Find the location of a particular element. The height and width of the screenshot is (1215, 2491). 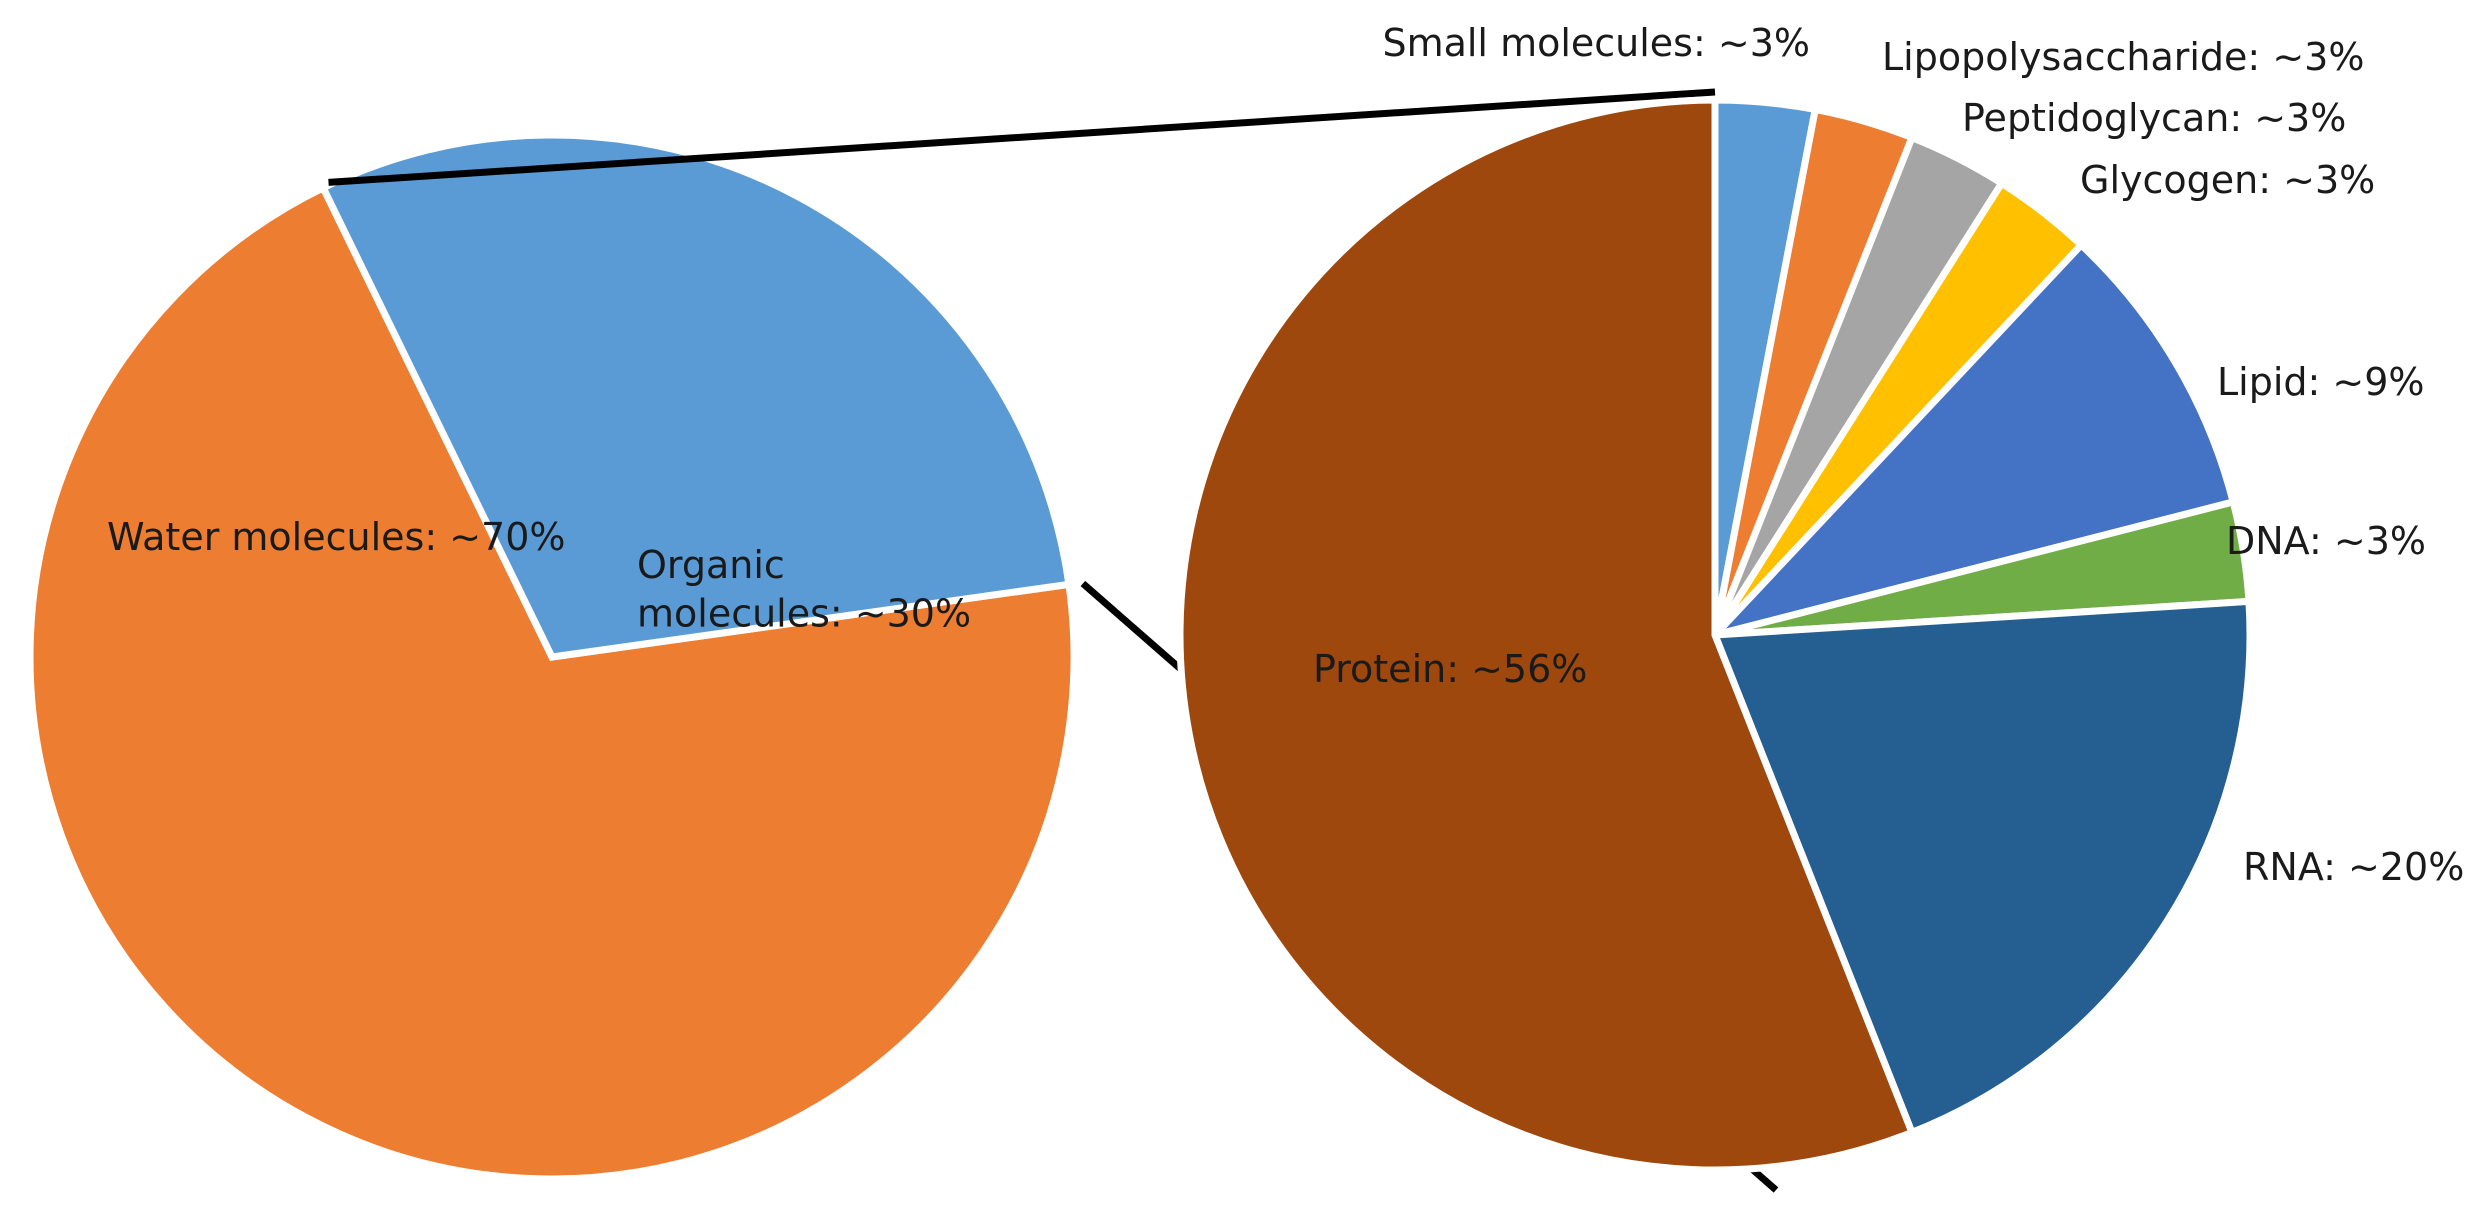

data-label-protein: Protein: ~56% is located at coordinates (1450, 669).